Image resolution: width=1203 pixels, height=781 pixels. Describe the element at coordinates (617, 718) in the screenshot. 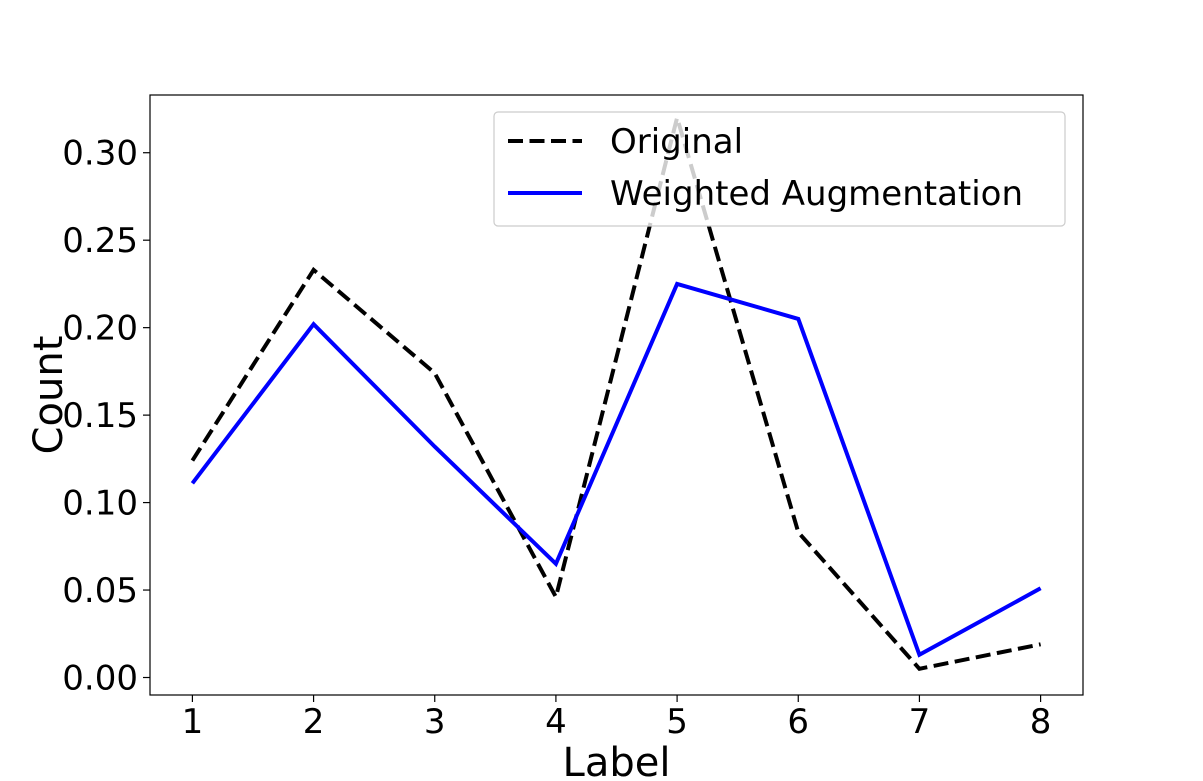

I see `x-axis: 1 2 3 4 5 6 7 8` at that location.